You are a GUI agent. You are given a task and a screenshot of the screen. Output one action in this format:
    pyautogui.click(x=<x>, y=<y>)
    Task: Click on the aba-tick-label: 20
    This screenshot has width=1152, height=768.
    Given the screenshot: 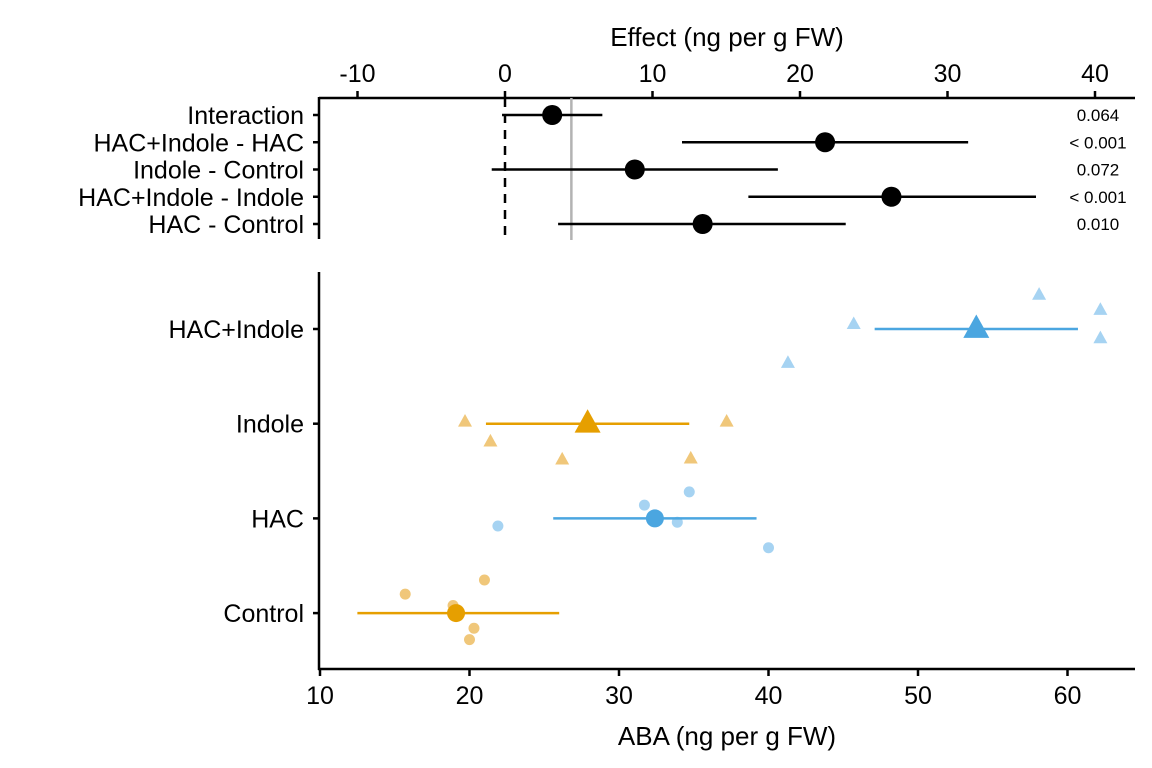 What is the action you would take?
    pyautogui.click(x=470, y=696)
    